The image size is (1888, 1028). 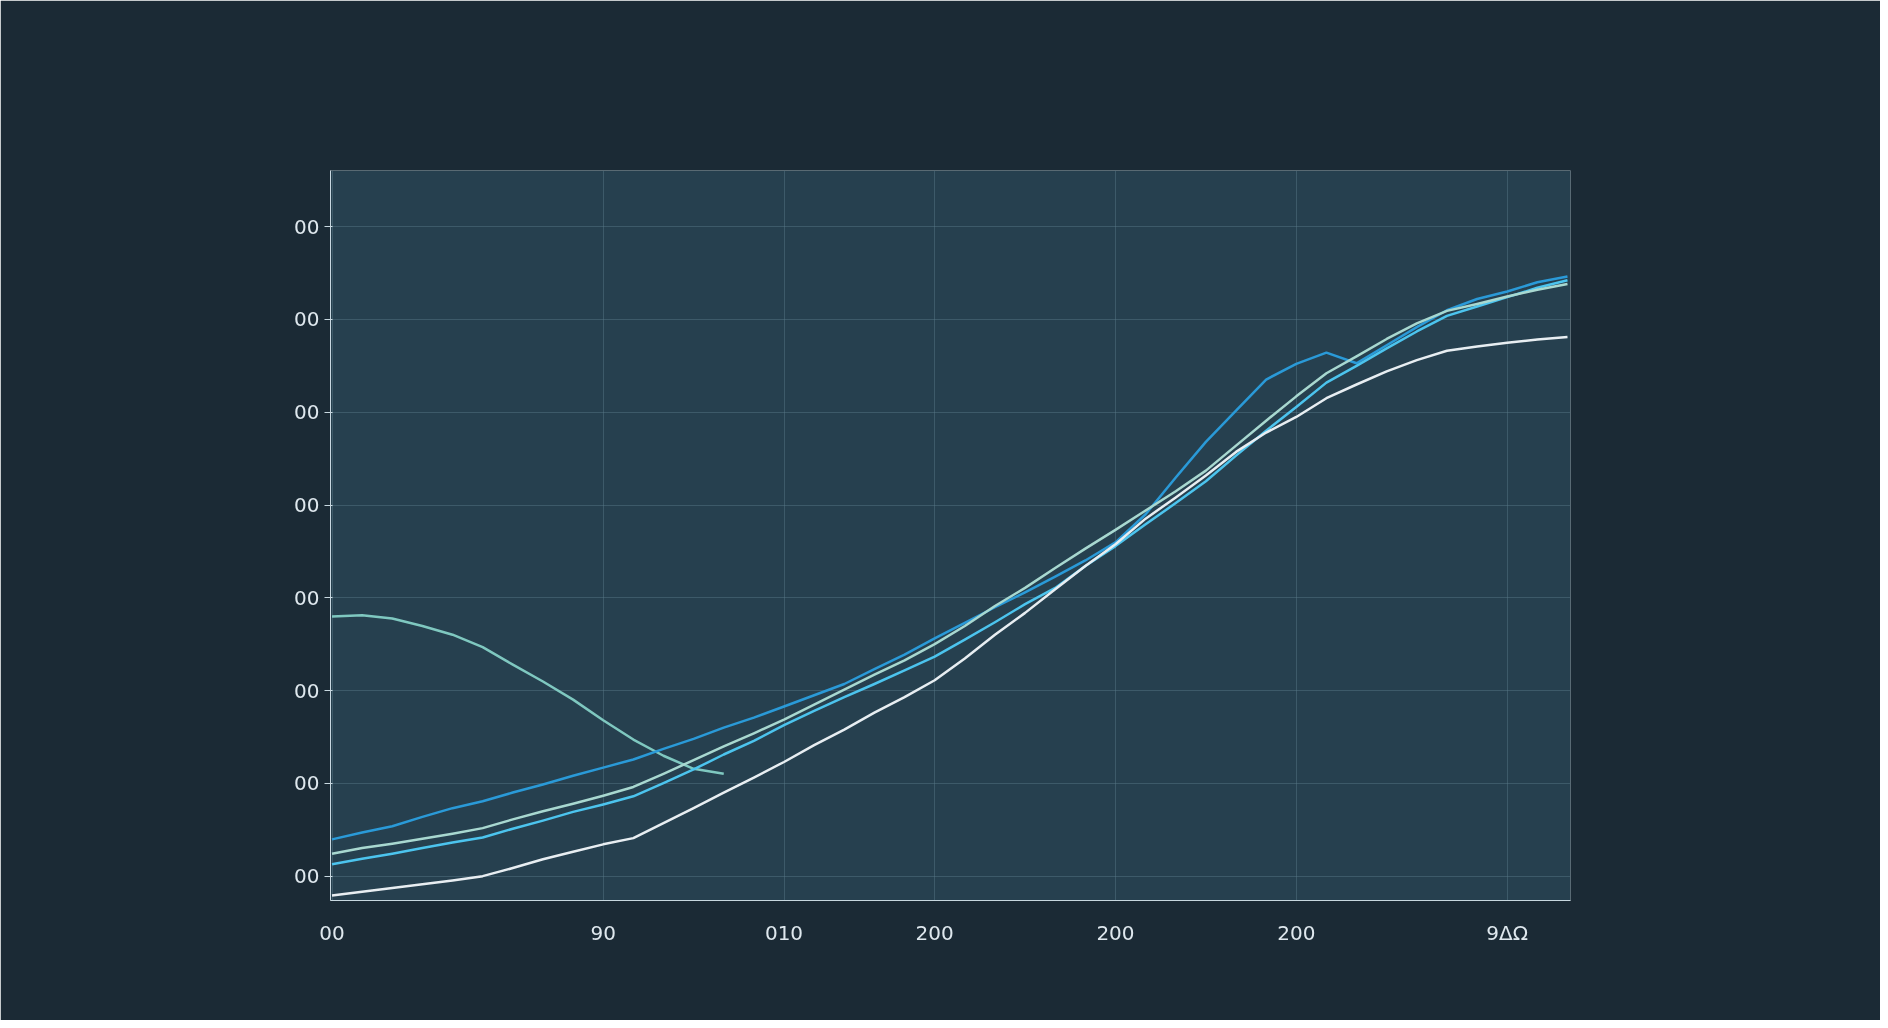 I want to click on x-tick-label: 9ΔΩ, so click(x=1507, y=932).